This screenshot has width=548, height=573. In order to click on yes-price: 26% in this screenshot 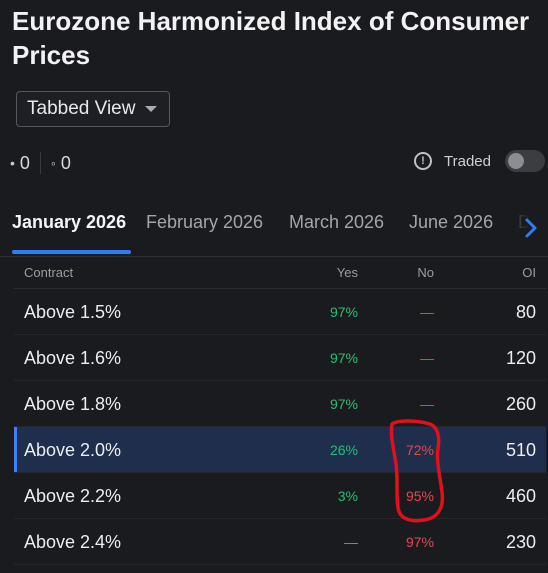, I will do `click(343, 450)`.